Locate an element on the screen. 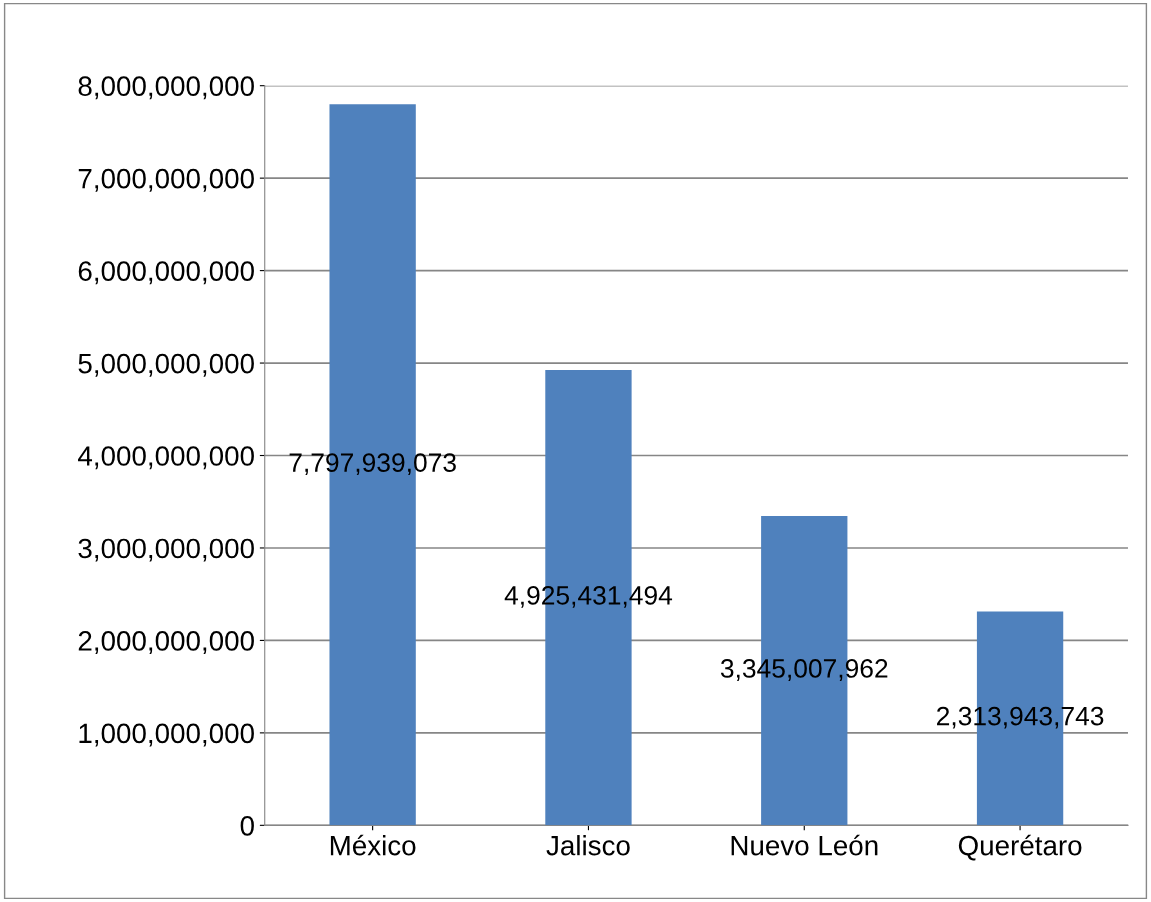 The width and height of the screenshot is (1151, 902). y-tick-label: 0 is located at coordinates (247, 826).